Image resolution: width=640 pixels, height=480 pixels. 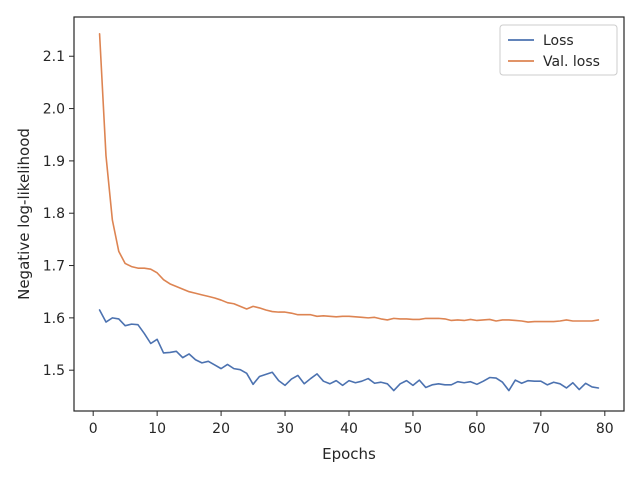 What do you see at coordinates (541, 429) in the screenshot?
I see `x-tick-label: 70` at bounding box center [541, 429].